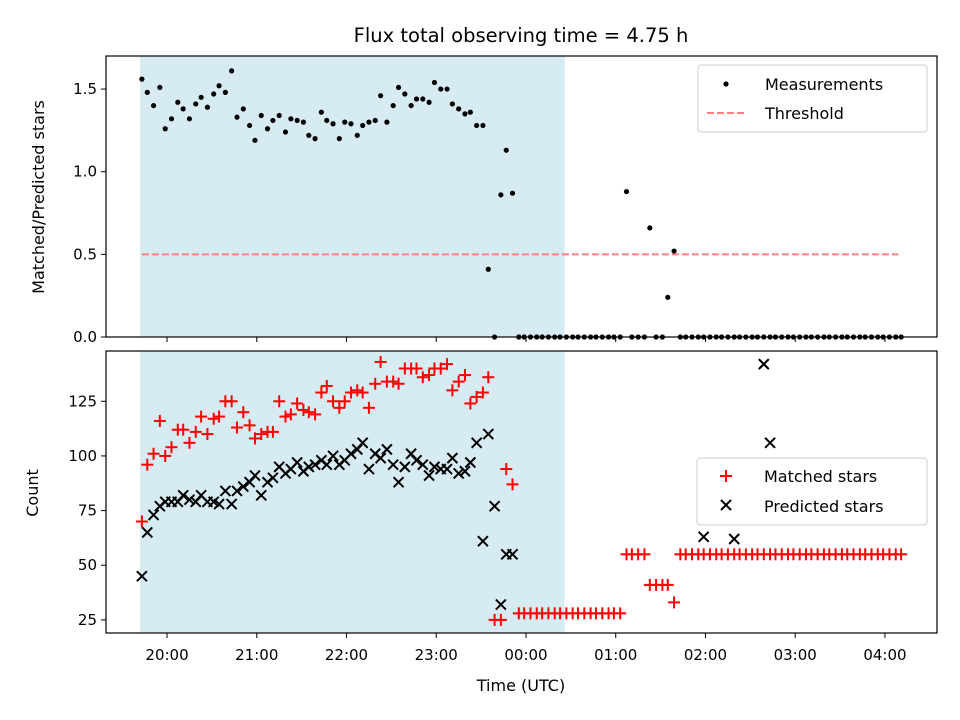  What do you see at coordinates (85, 337) in the screenshot?
I see `top-y-tick-label: 0.0` at bounding box center [85, 337].